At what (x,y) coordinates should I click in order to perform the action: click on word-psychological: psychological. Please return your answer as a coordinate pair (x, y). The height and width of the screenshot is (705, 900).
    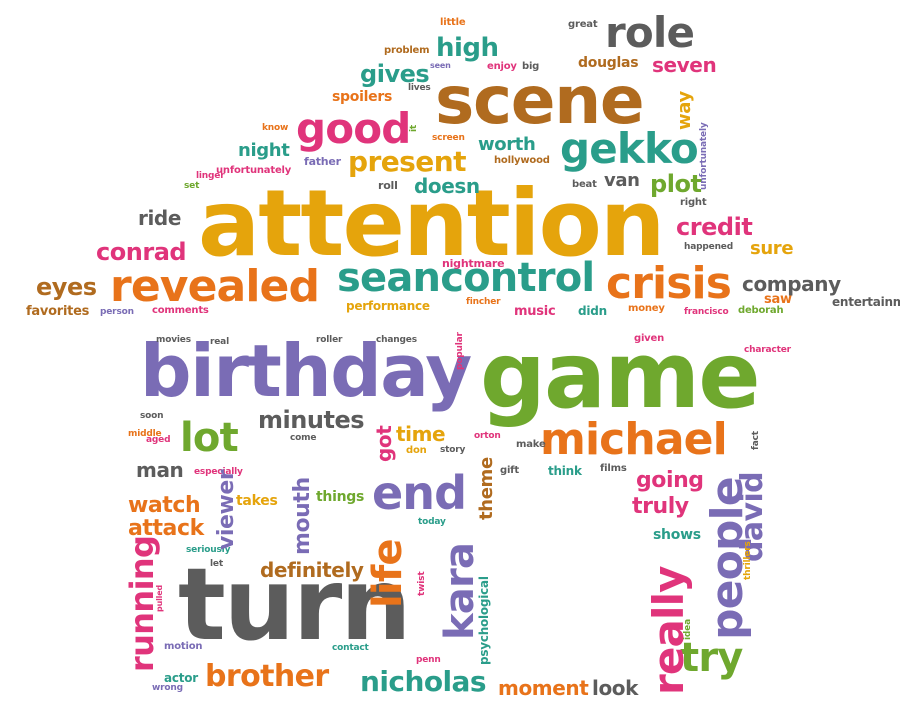
    Looking at the image, I should click on (484, 620).